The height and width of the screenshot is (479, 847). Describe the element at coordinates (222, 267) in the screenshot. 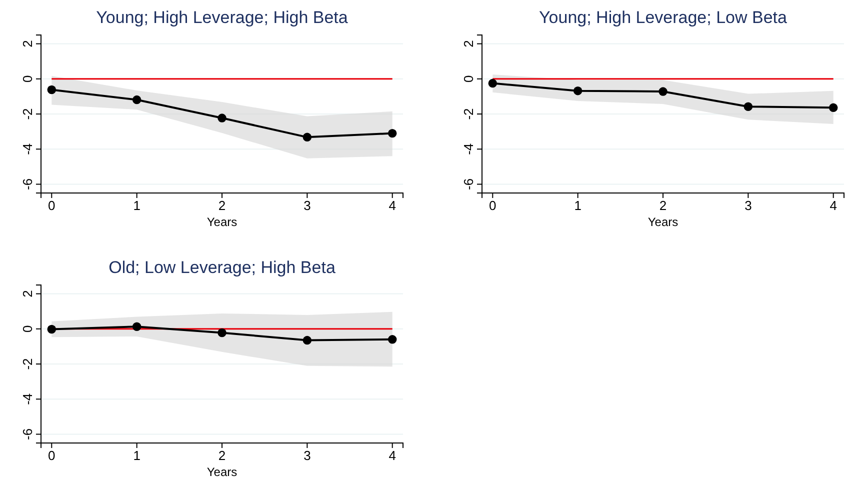

I see `chart-title: Old; Low Leverage; High Beta` at that location.